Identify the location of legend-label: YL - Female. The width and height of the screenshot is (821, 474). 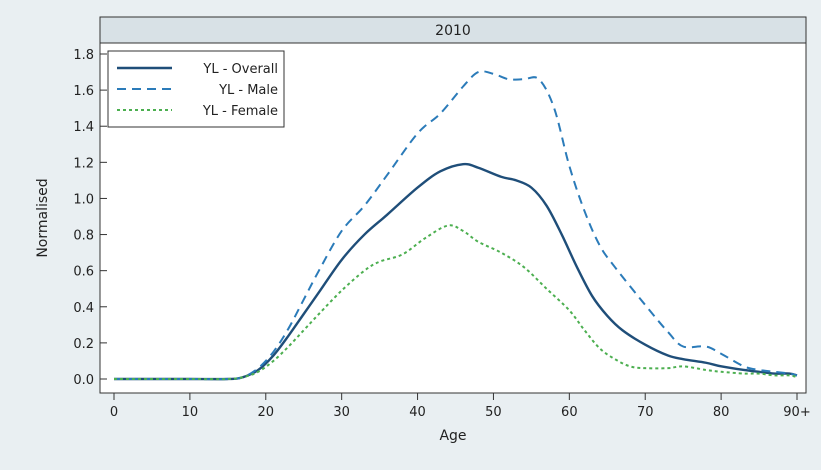
(240, 111).